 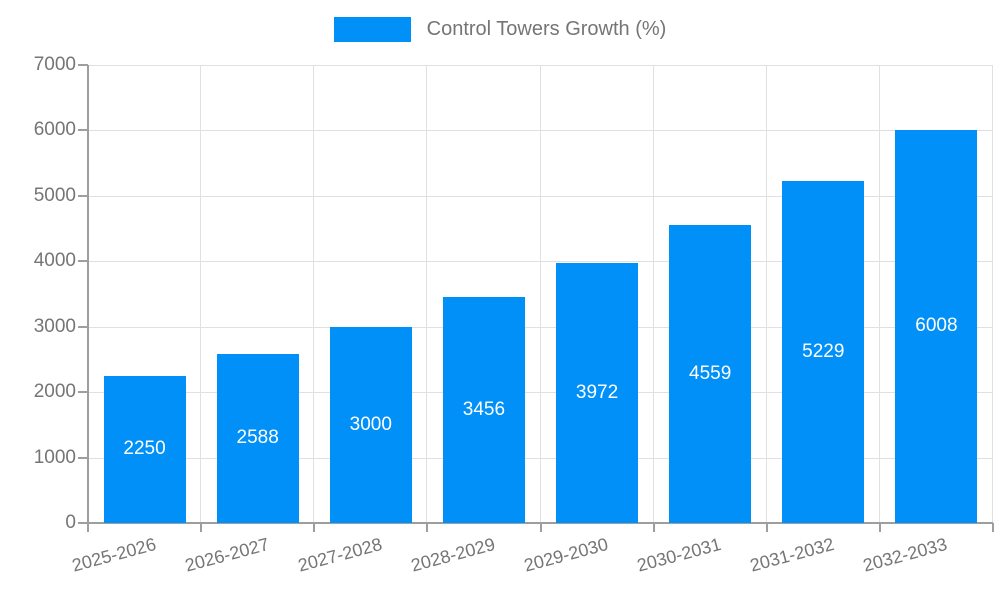 I want to click on bar: 5229, so click(x=823, y=351).